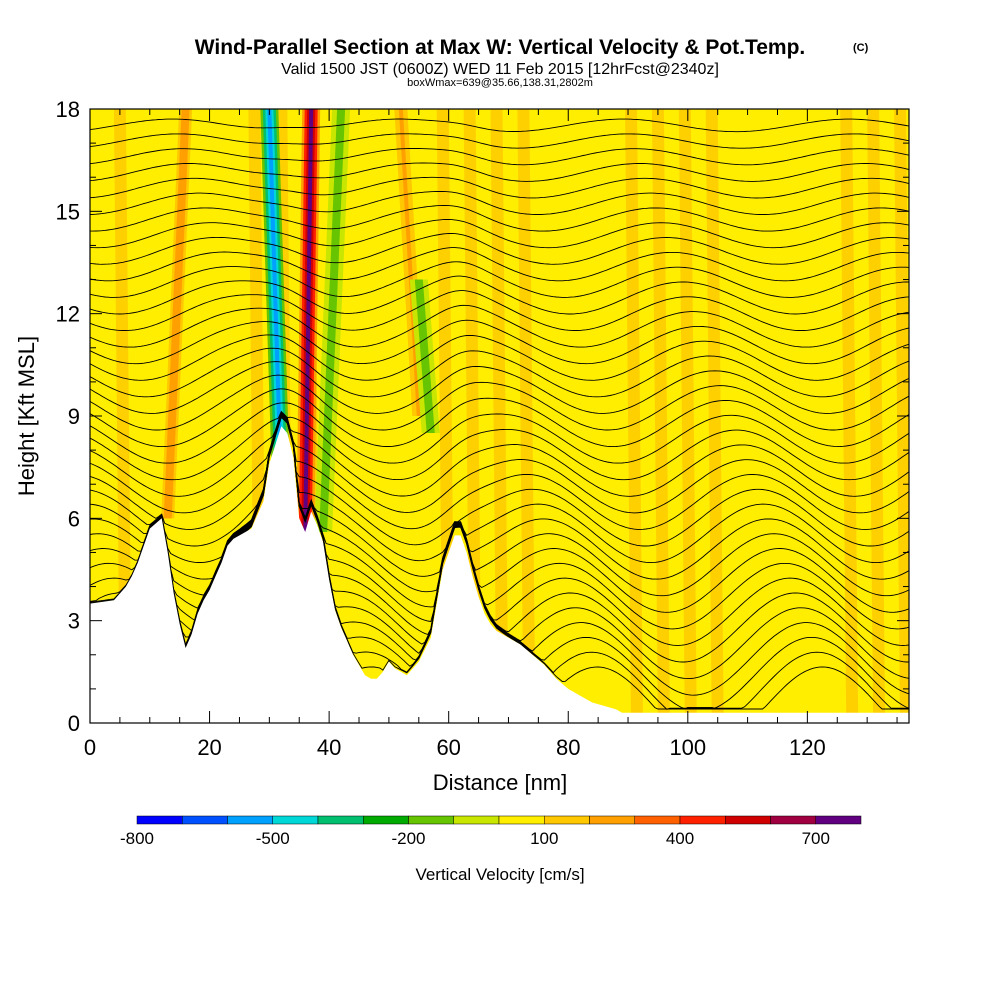 The image size is (1000, 1000). Describe the element at coordinates (68, 211) in the screenshot. I see `y-tick-label: 15` at that location.